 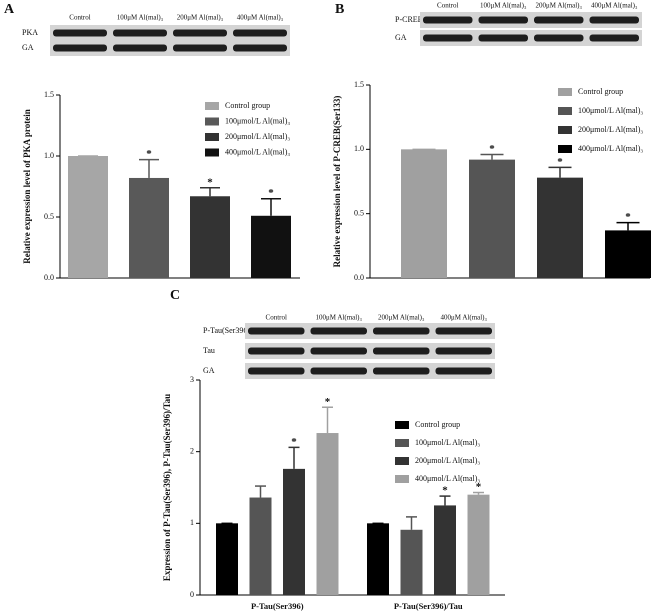 What do you see at coordinates (192, 522) in the screenshot?
I see `y-tick-label: 1` at bounding box center [192, 522].